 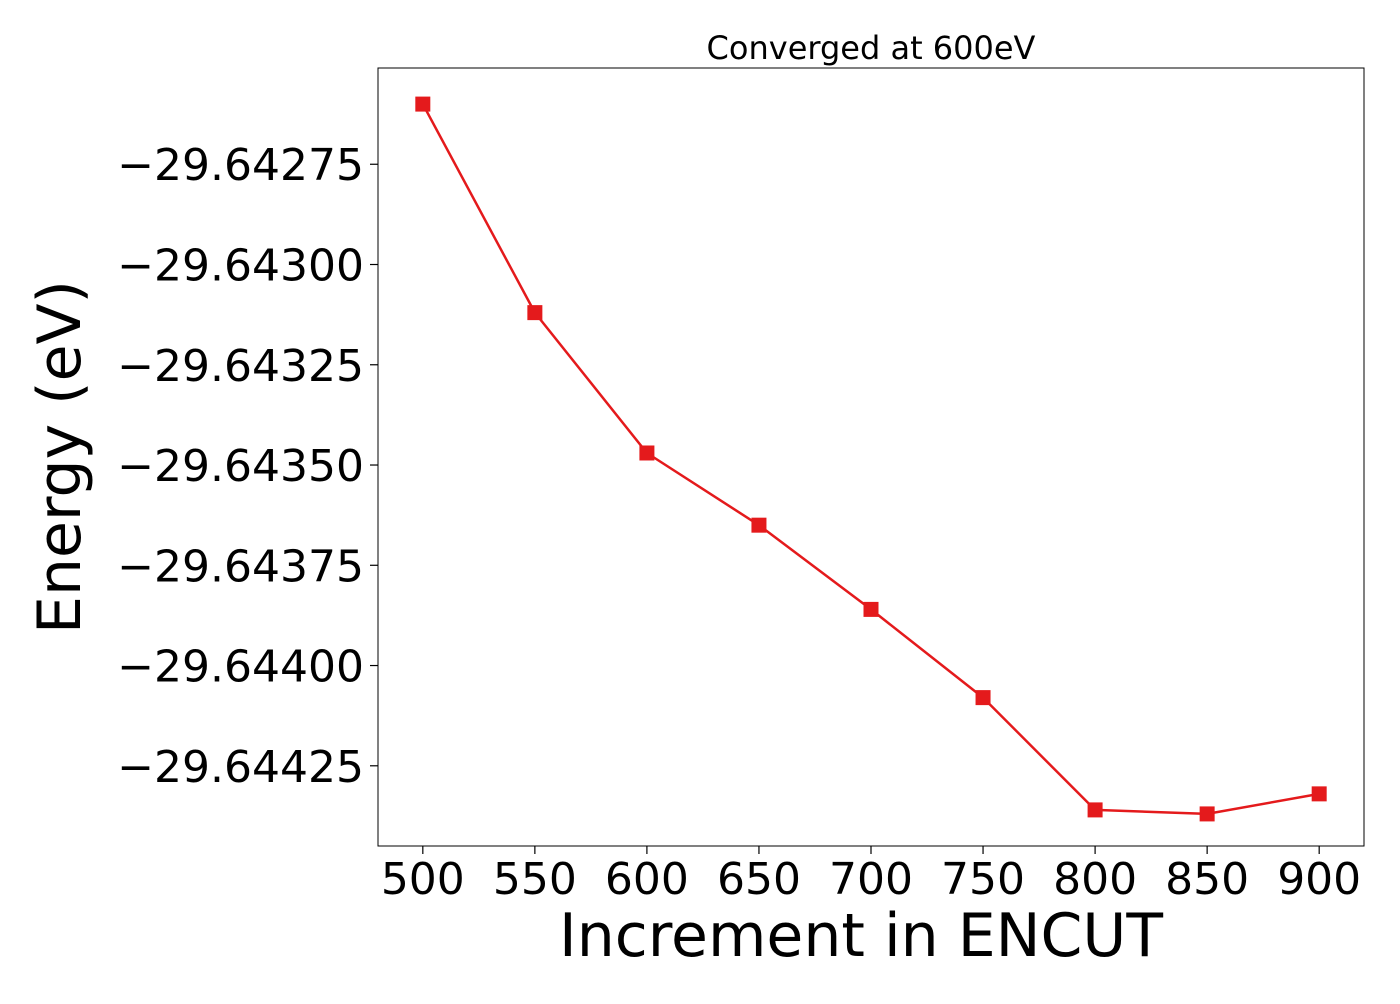 I want to click on x-tick-label: 750, so click(x=983, y=879).